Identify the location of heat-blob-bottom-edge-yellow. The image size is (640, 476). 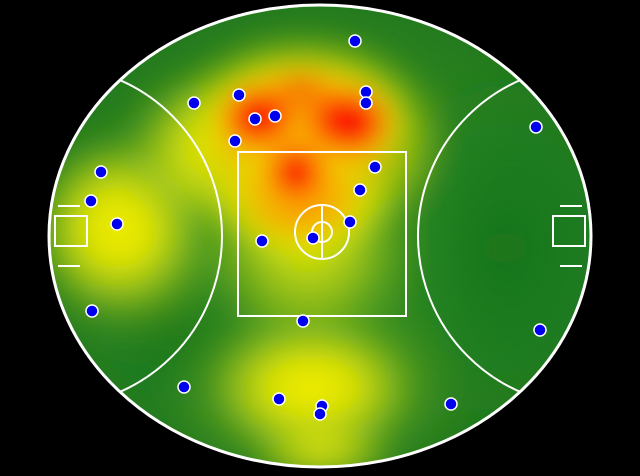
(322, 438).